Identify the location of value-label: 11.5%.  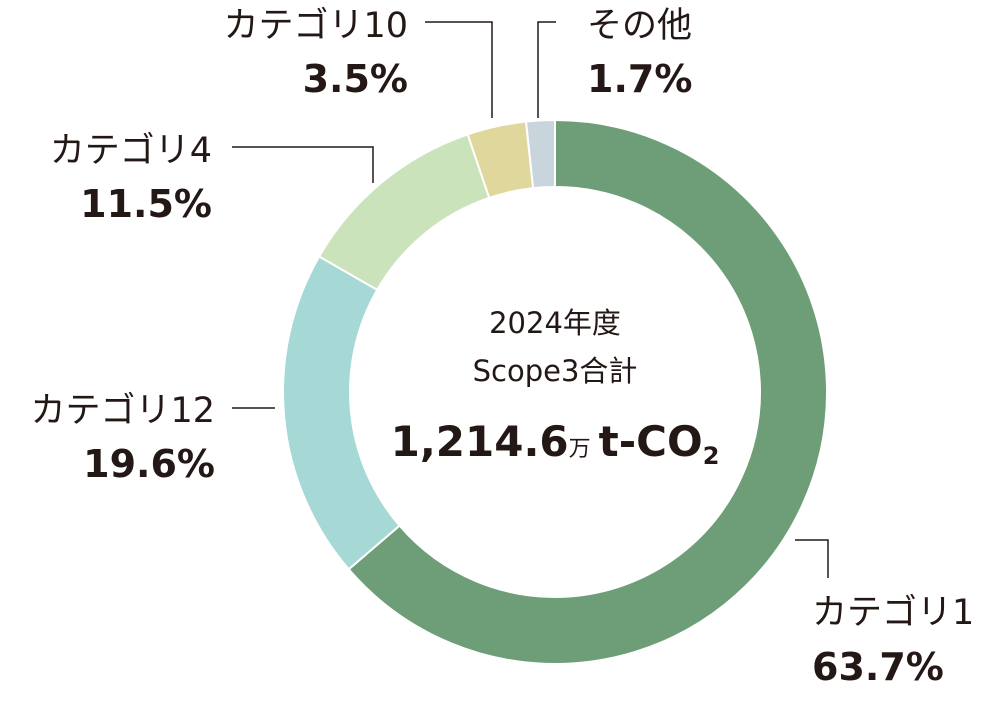
(146, 204).